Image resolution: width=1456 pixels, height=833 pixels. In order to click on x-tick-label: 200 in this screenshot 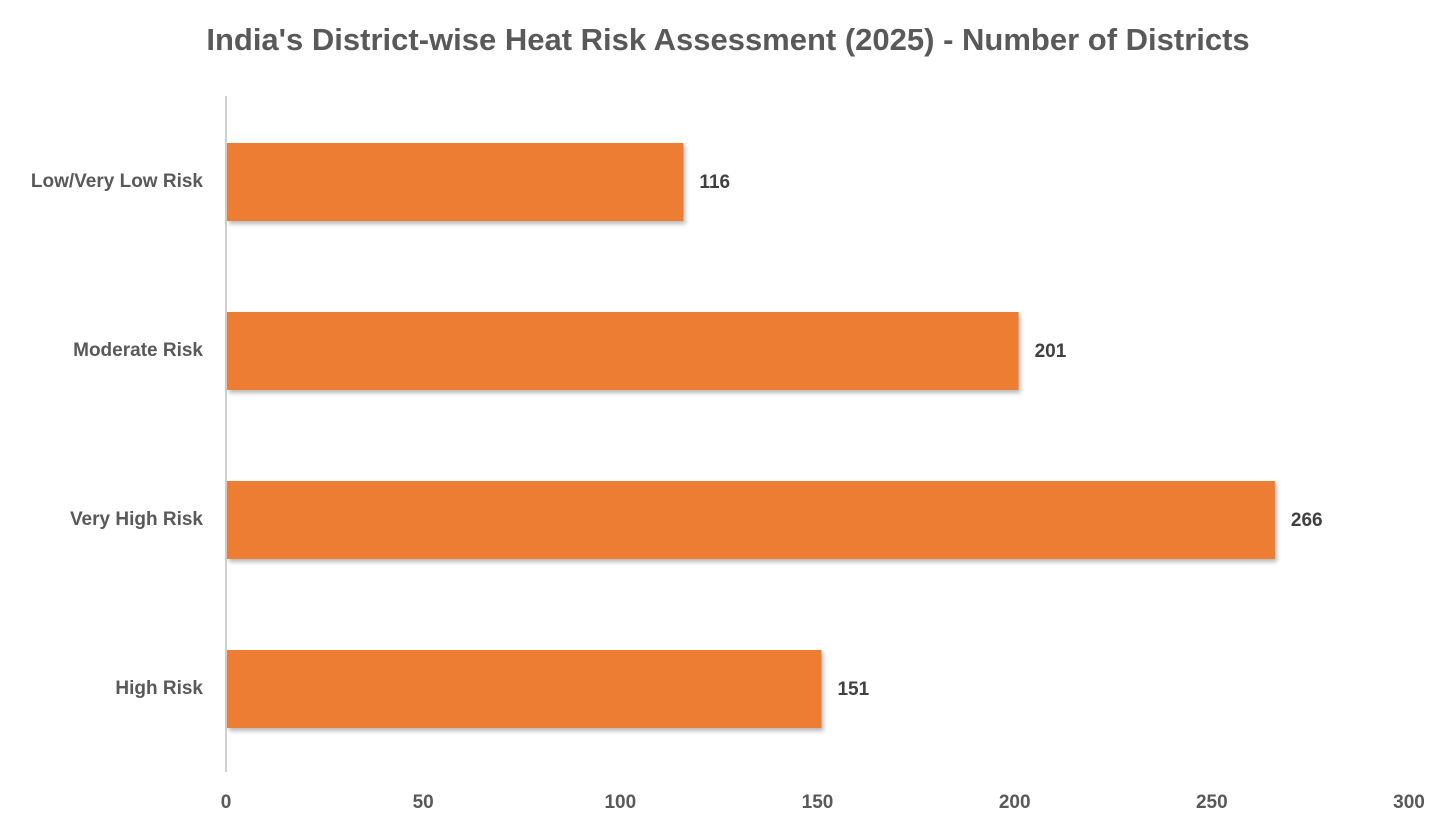, I will do `click(1015, 802)`.